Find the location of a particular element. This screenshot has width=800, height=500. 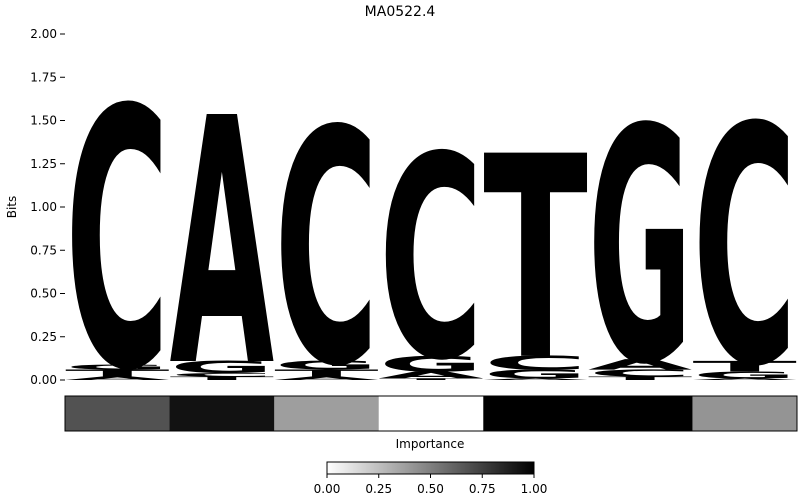

y-tick-label: 2.00 is located at coordinates (43, 34).